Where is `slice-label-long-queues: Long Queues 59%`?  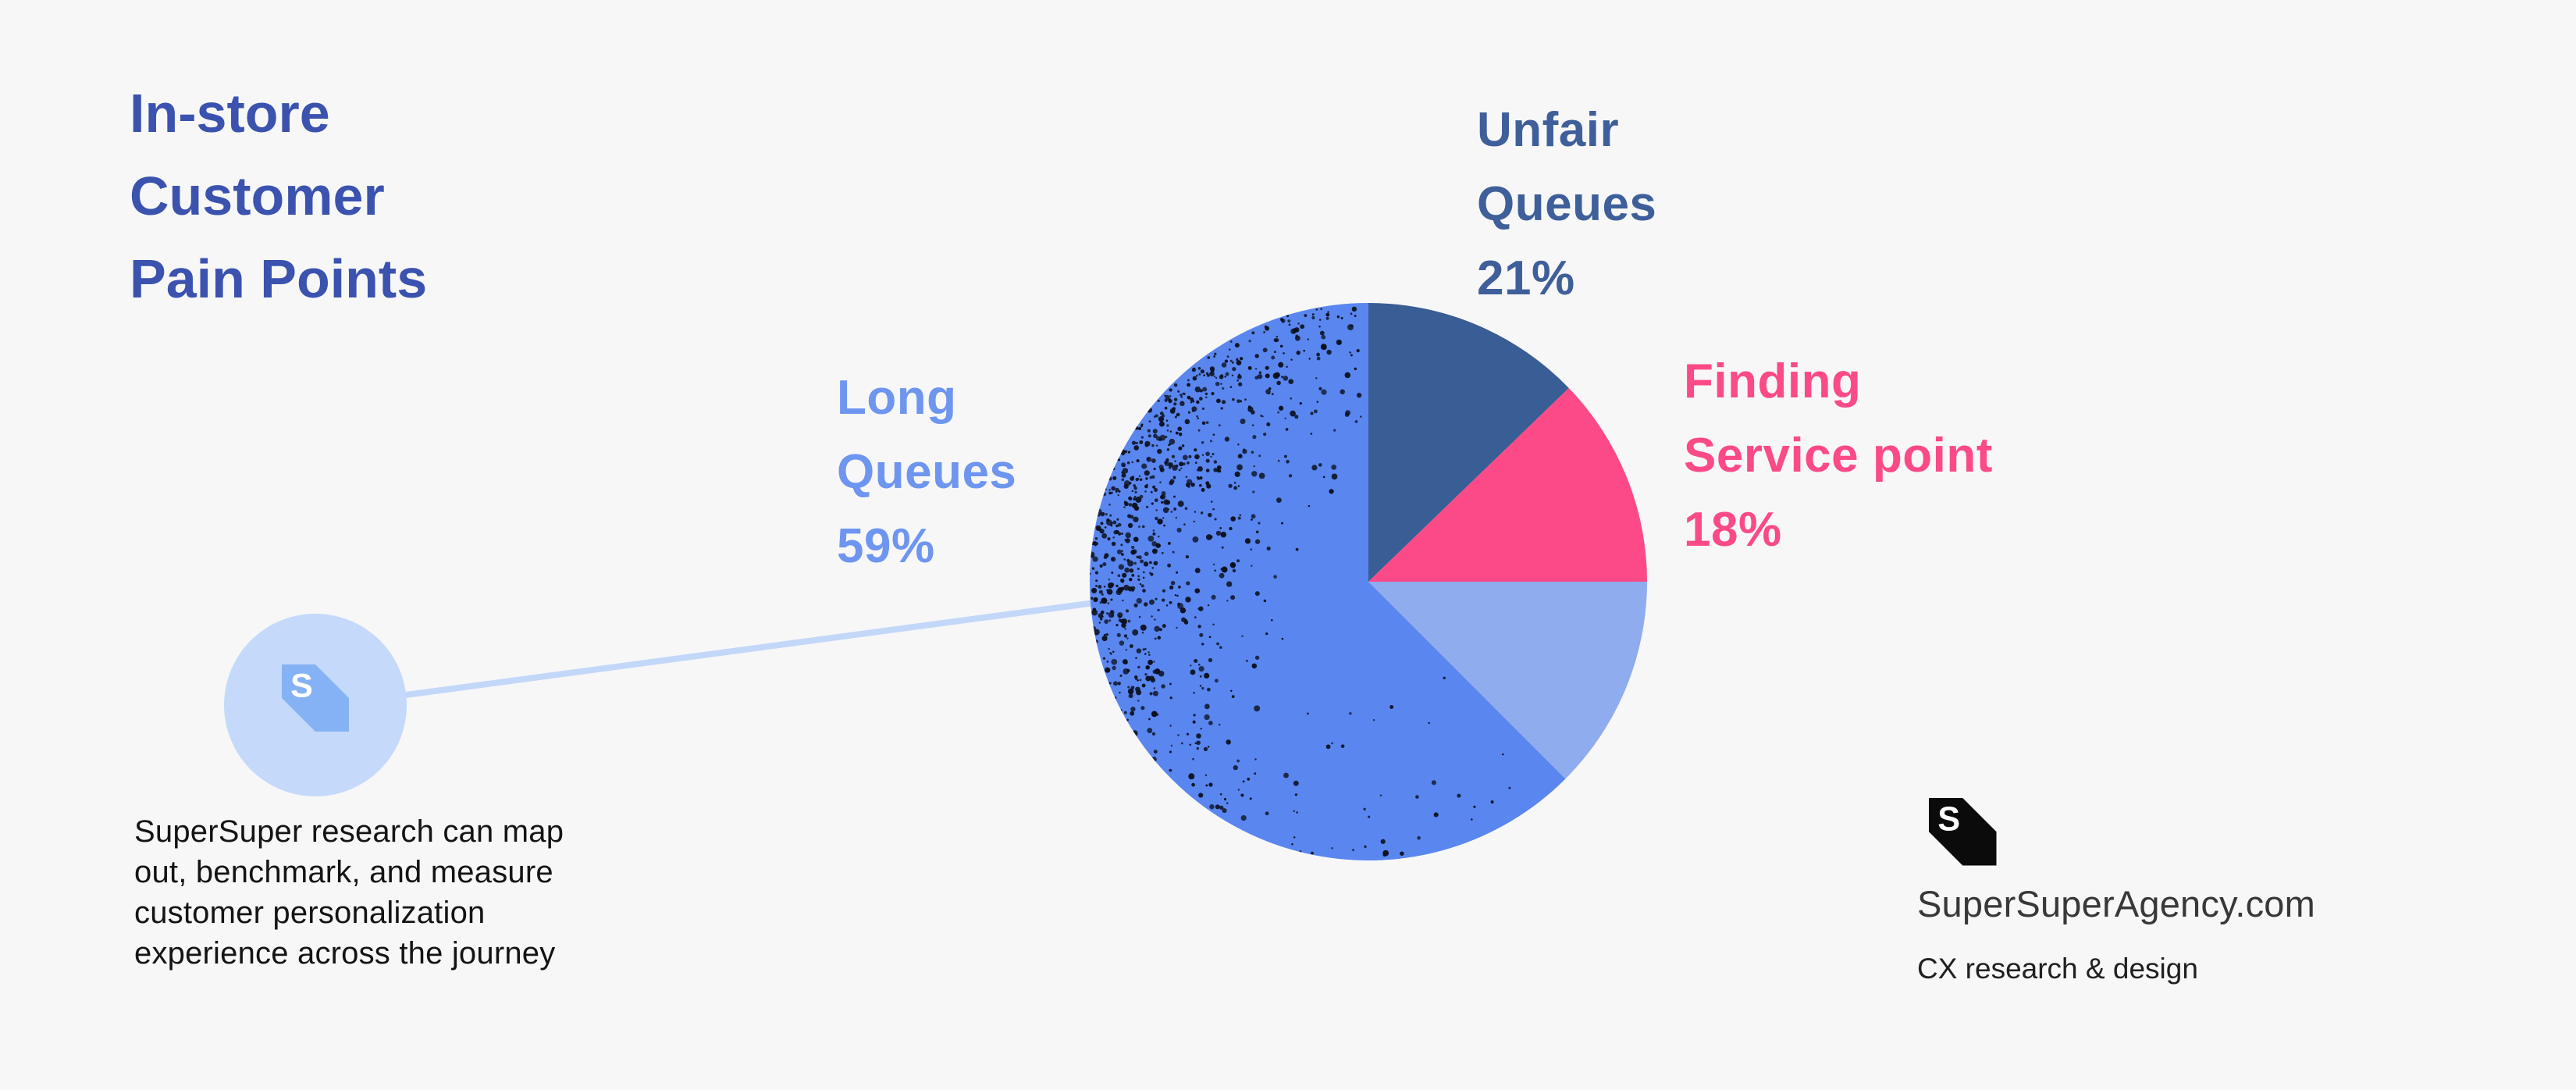
slice-label-long-queues: Long Queues 59% is located at coordinates (926, 472).